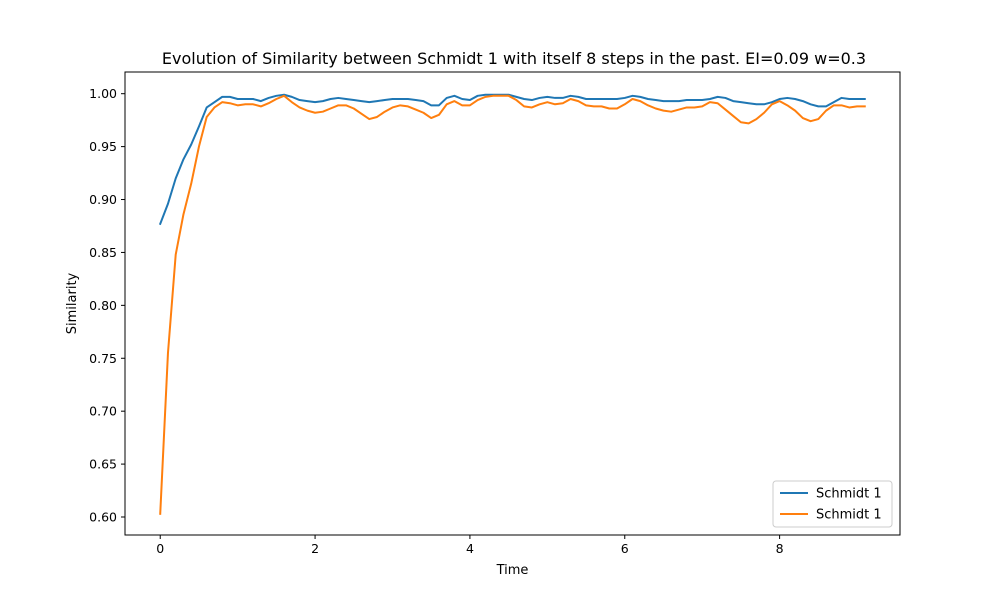  I want to click on y-tick-label: 0.60, so click(103, 517).